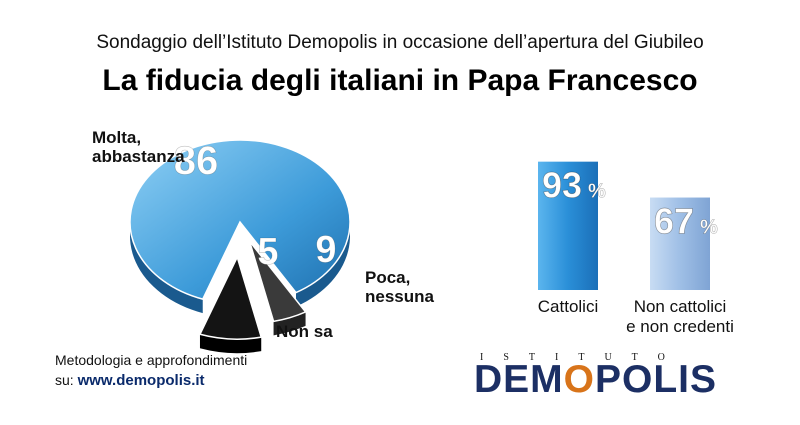 The image size is (800, 425). I want to click on brand-istituto: ISTITUTO, so click(582, 357).